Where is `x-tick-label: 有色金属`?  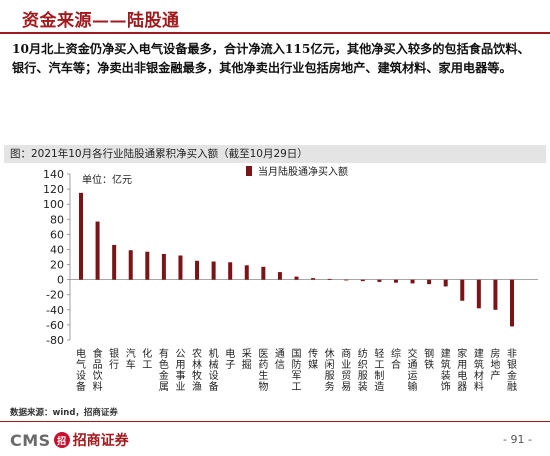 x-tick-label: 有色金属 is located at coordinates (164, 370).